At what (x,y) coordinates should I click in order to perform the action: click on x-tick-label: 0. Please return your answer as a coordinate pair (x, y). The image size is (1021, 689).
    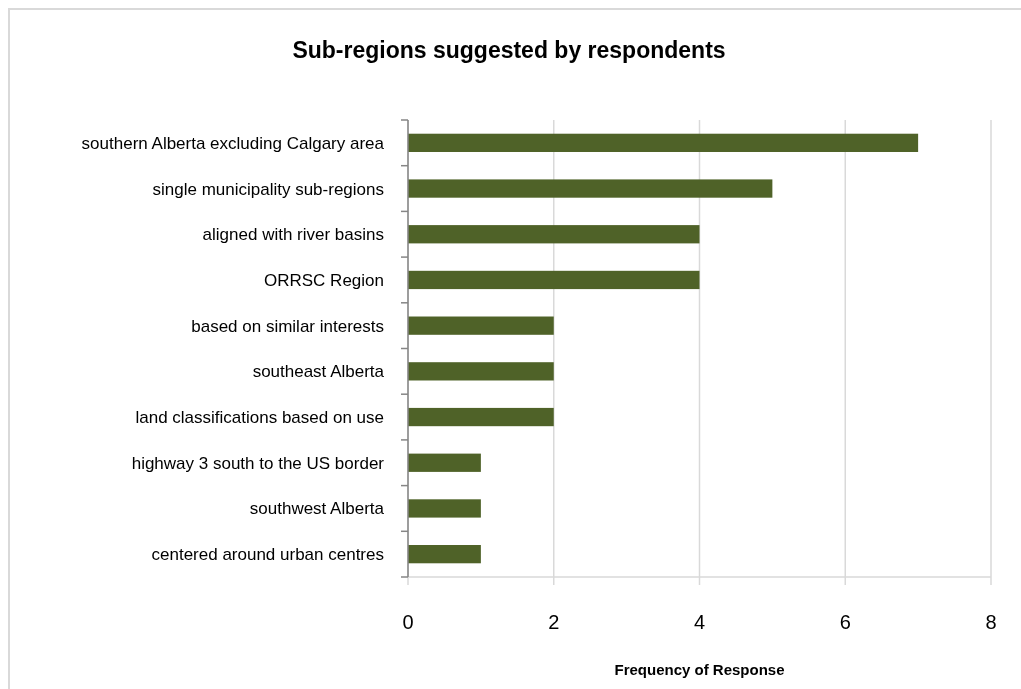
    Looking at the image, I should click on (408, 622).